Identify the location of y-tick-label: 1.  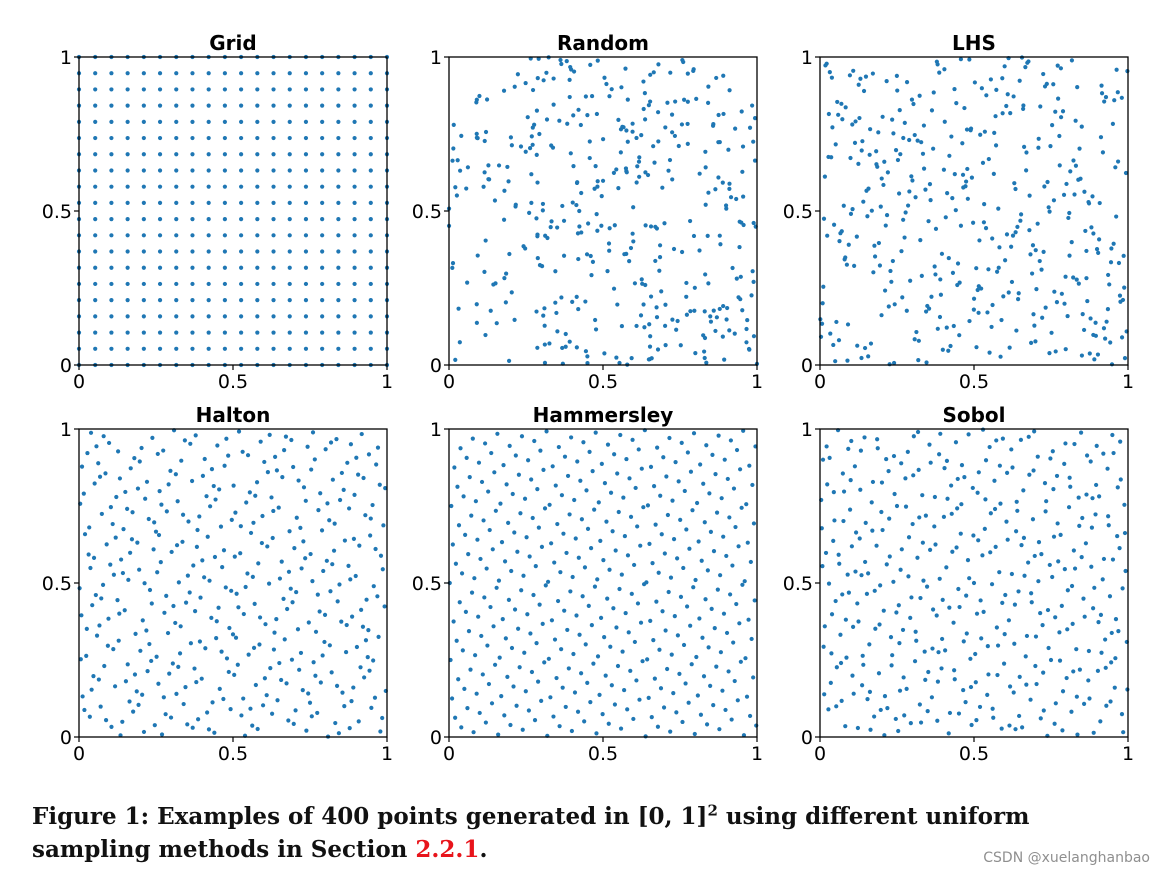
(436, 430).